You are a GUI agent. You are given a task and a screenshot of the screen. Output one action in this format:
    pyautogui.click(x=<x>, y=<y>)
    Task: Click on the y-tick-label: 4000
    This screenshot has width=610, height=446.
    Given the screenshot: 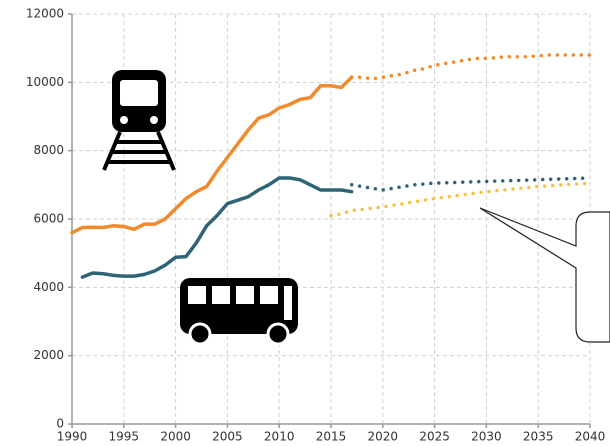 What is the action you would take?
    pyautogui.click(x=48, y=287)
    